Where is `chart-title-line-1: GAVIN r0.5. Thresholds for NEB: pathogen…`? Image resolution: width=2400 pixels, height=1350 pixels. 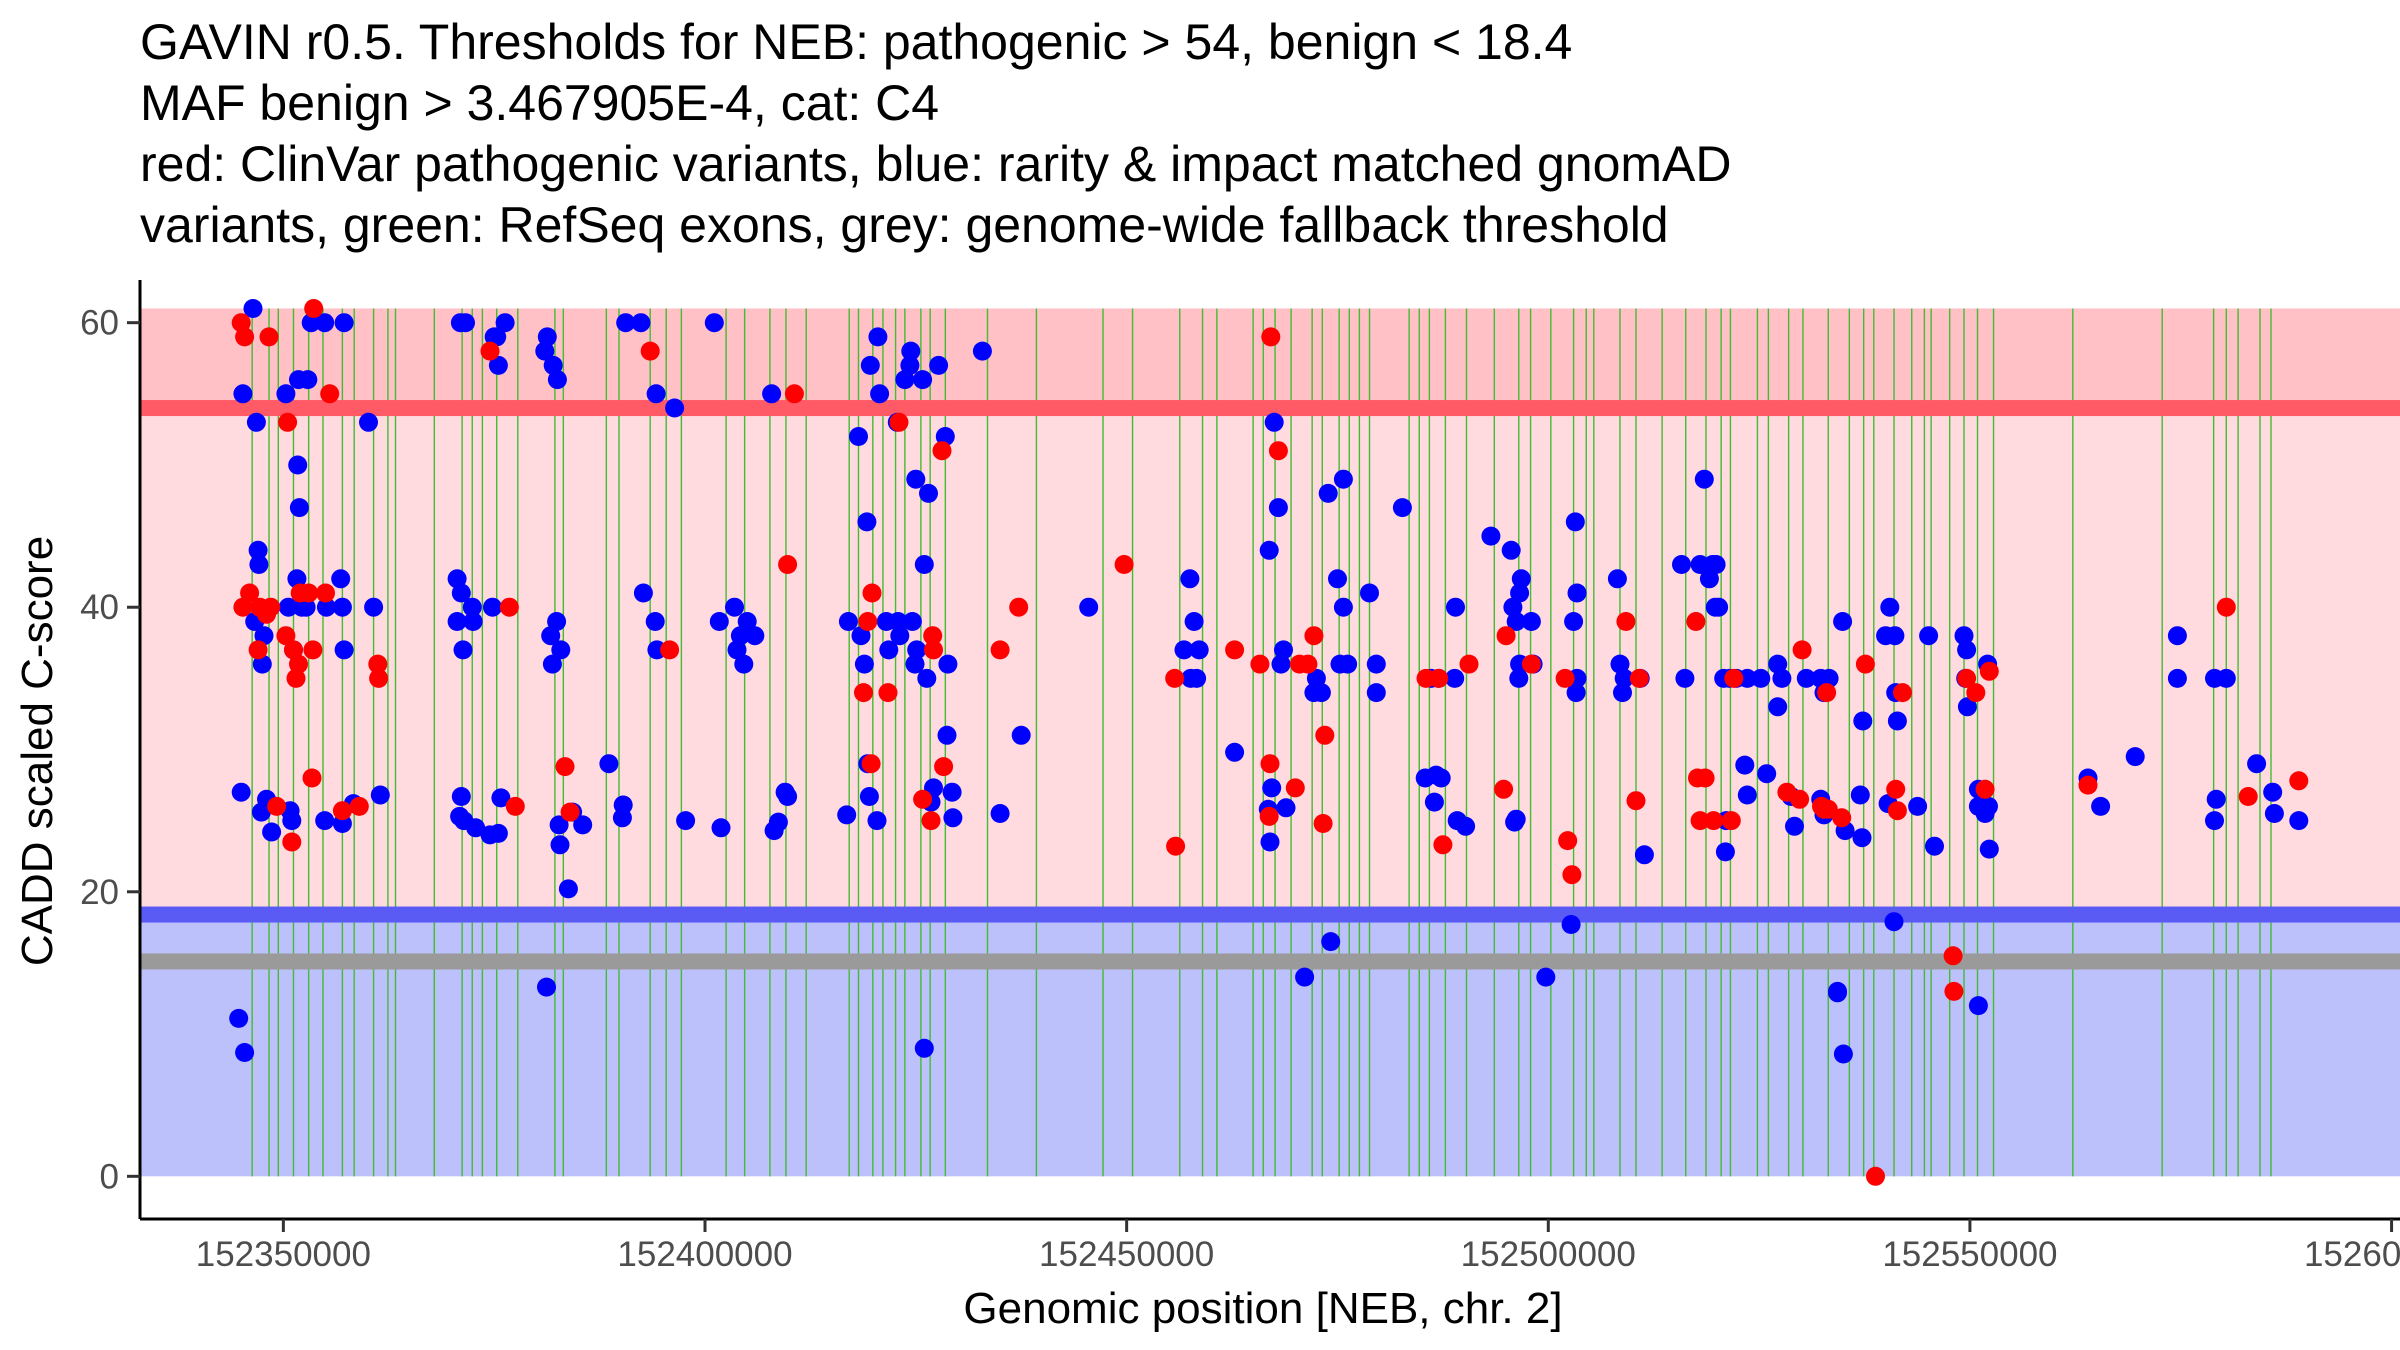 chart-title-line-1: GAVIN r0.5. Thresholds for NEB: pathogen… is located at coordinates (856, 42).